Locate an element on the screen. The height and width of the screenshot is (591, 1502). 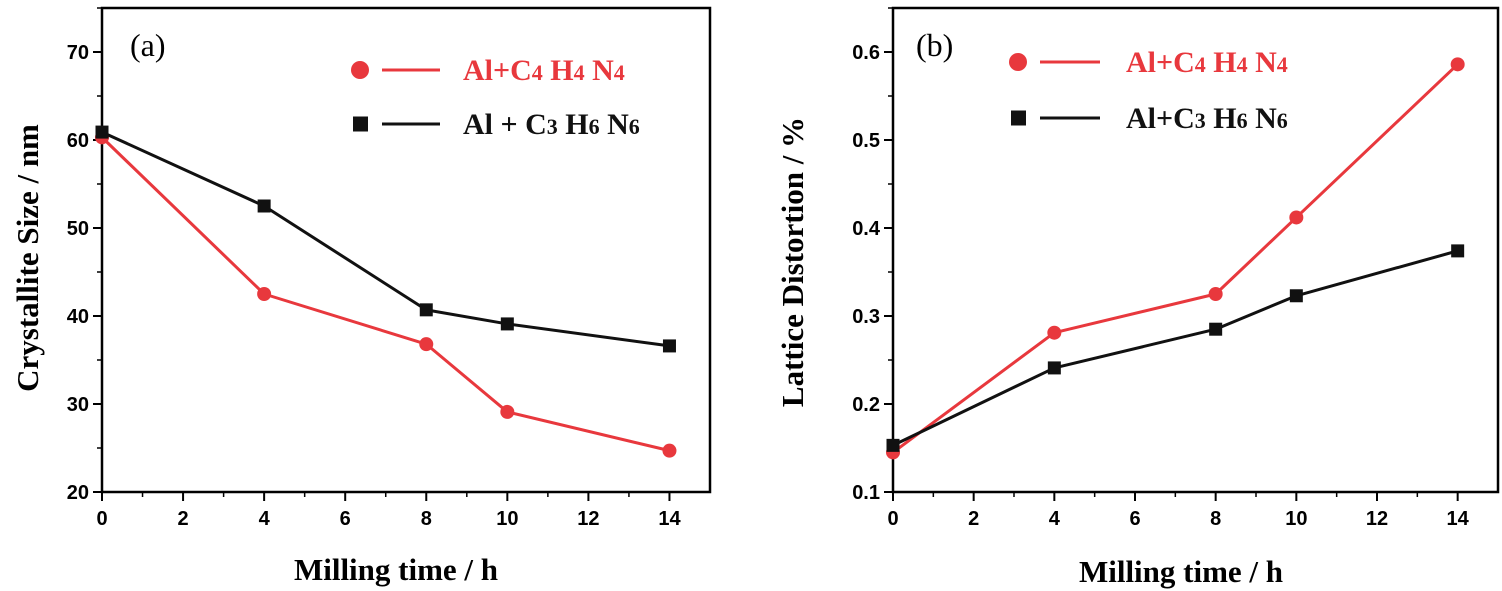
panel-label: (b) is located at coordinates (934, 45).